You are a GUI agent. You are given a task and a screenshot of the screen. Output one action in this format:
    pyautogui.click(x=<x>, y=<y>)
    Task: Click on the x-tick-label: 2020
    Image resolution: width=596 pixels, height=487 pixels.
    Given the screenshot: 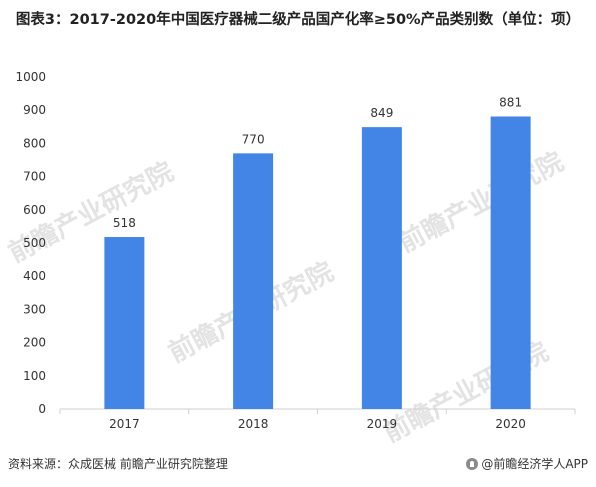 What is the action you would take?
    pyautogui.click(x=510, y=424)
    